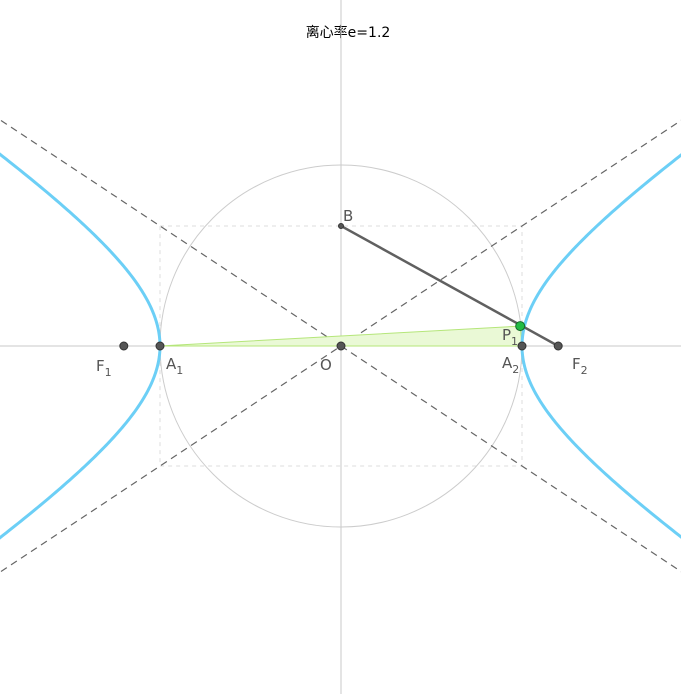  What do you see at coordinates (124, 346) in the screenshot?
I see `point-f1` at bounding box center [124, 346].